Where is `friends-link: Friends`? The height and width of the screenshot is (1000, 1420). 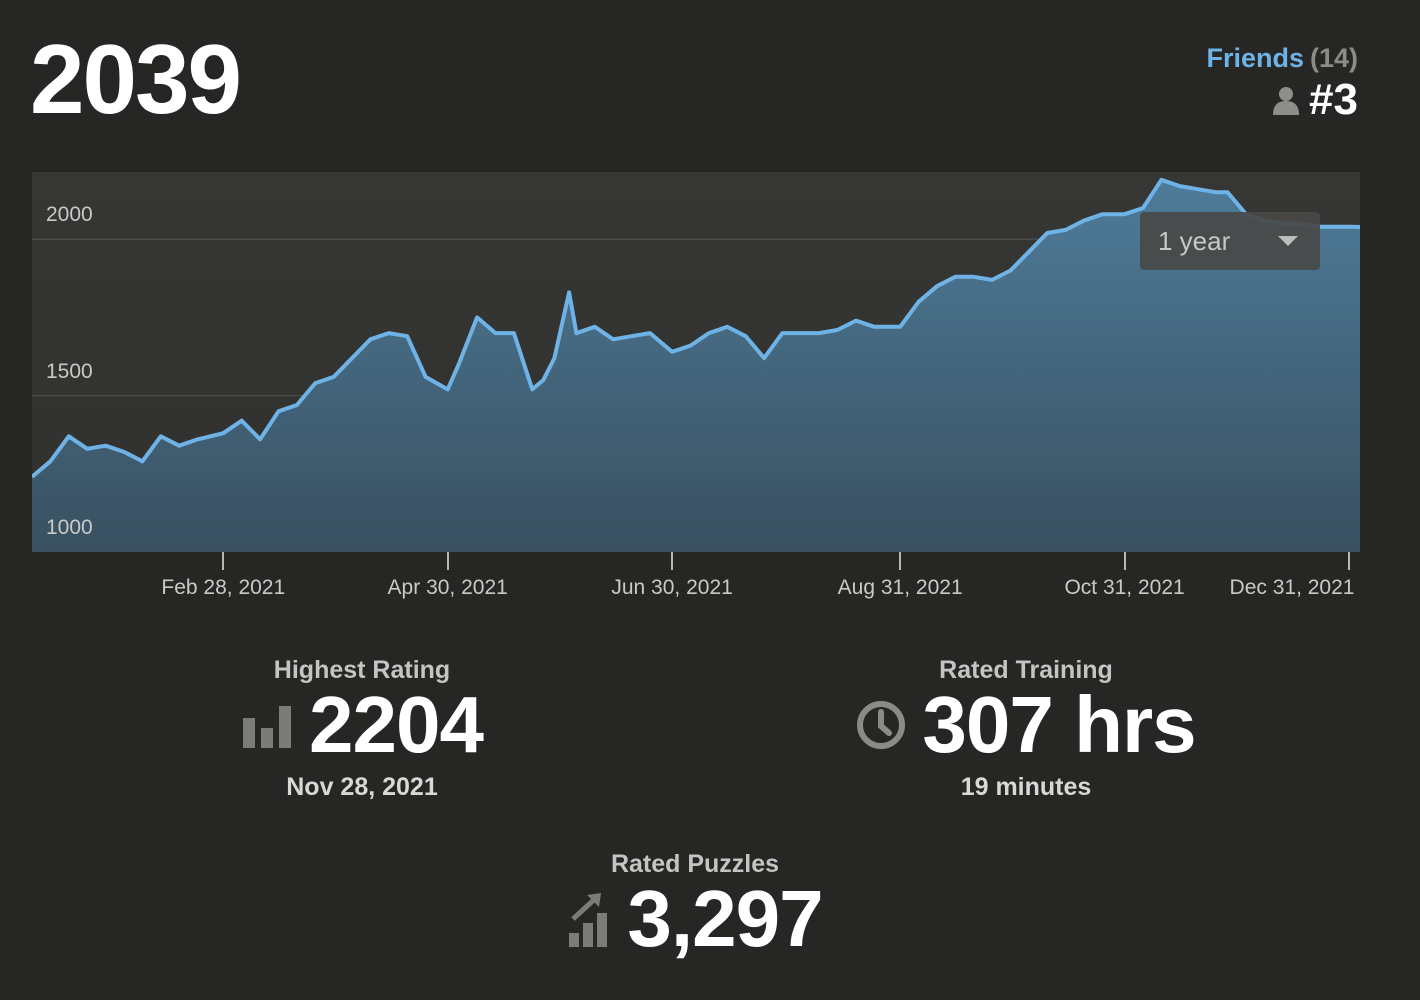
friends-link: Friends is located at coordinates (1255, 58).